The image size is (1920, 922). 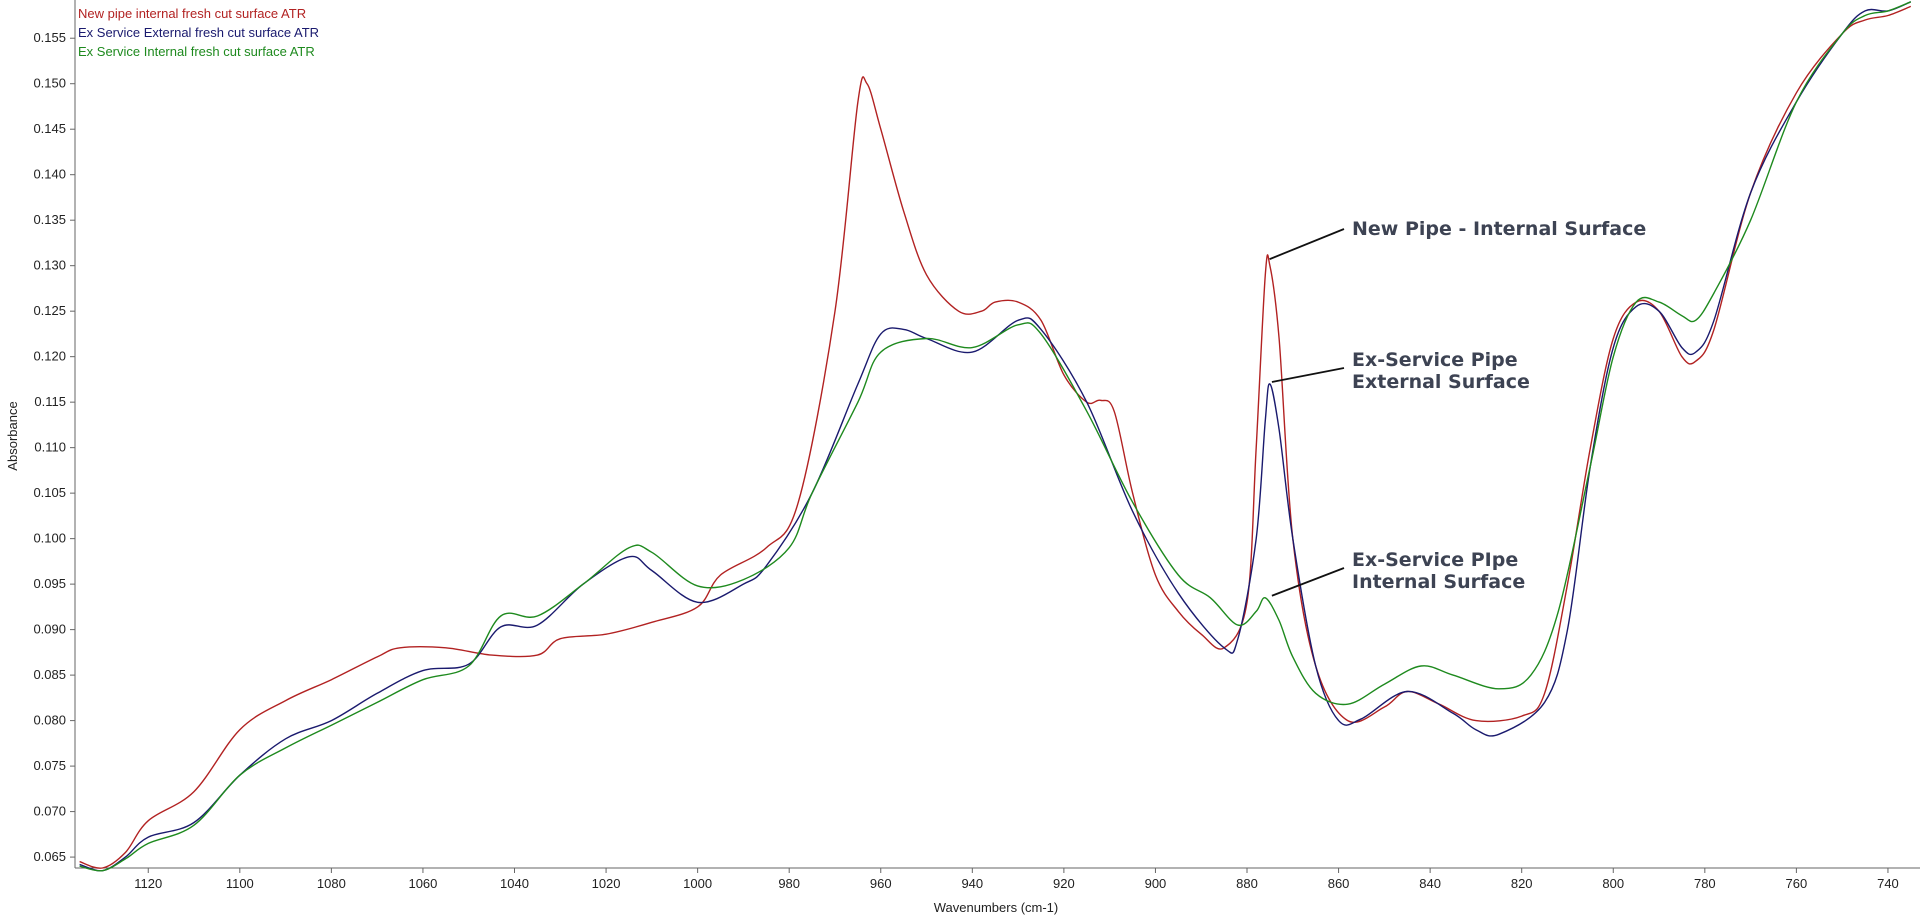 What do you see at coordinates (49, 492) in the screenshot?
I see `y-tick-label: 0.105` at bounding box center [49, 492].